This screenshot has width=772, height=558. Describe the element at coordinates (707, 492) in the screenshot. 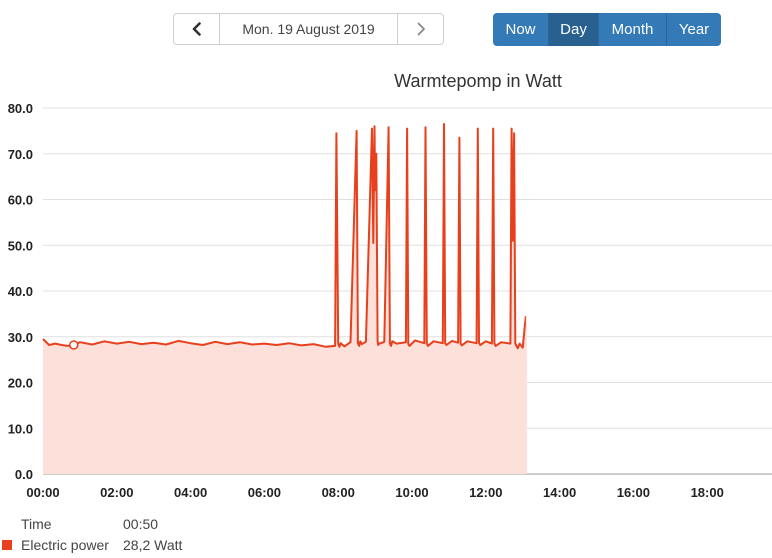

I see `x-tick-label: 18:00` at that location.